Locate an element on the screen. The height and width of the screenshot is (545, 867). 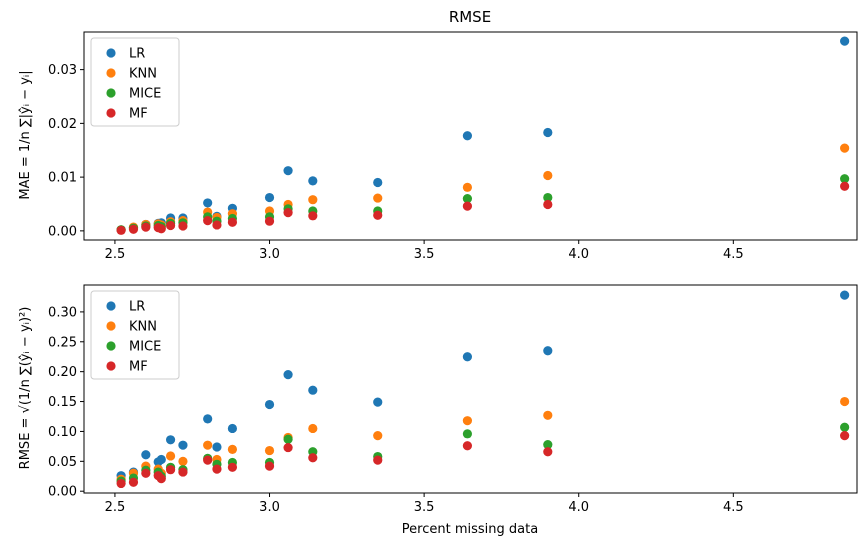
mae-y-axis-label: MAE = 1/n ∑|ŷᵢ − yᵢ| is located at coordinates (25, 134).